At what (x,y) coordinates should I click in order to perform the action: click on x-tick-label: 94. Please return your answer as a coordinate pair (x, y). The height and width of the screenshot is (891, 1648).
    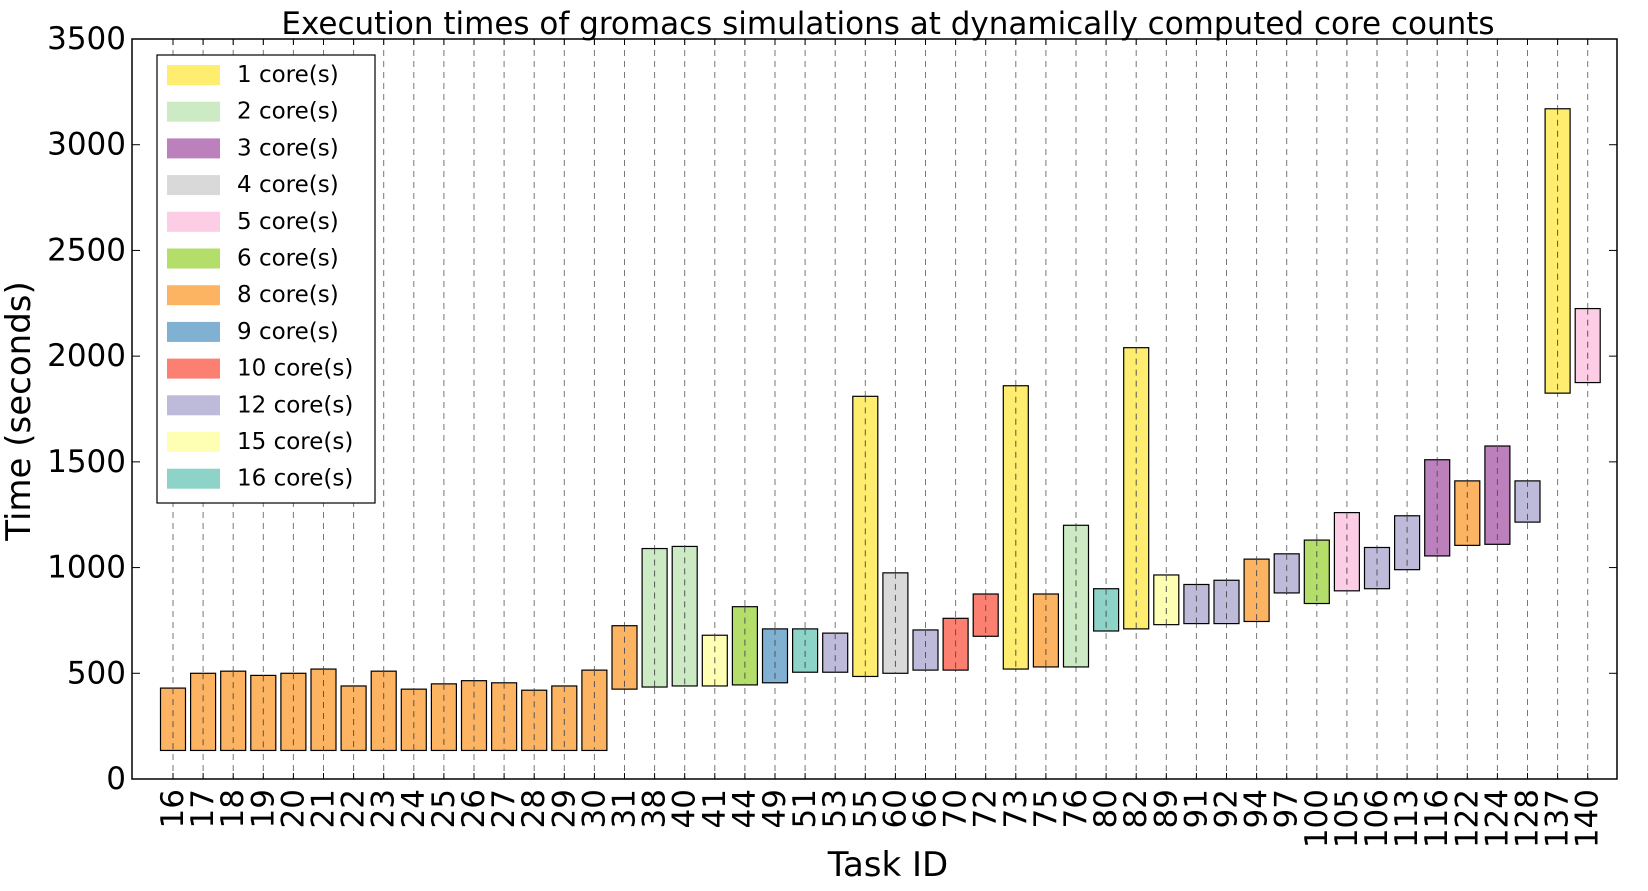
    Looking at the image, I should click on (1257, 808).